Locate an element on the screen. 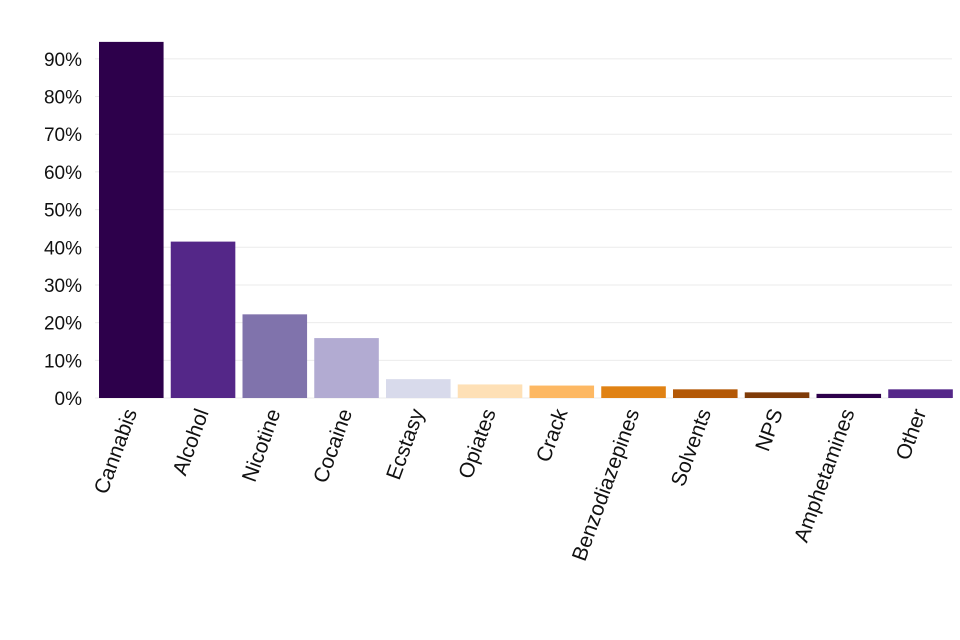  y-tick-label: 50% is located at coordinates (63, 211).